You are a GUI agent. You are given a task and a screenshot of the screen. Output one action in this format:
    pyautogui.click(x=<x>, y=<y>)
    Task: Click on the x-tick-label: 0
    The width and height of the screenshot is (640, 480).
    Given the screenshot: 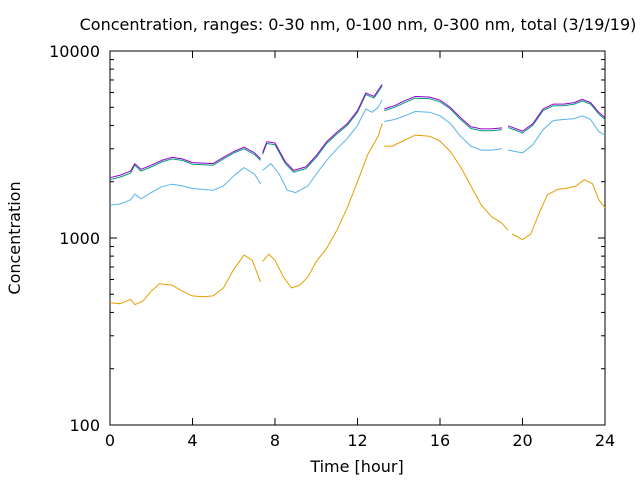 What is the action you would take?
    pyautogui.click(x=110, y=440)
    